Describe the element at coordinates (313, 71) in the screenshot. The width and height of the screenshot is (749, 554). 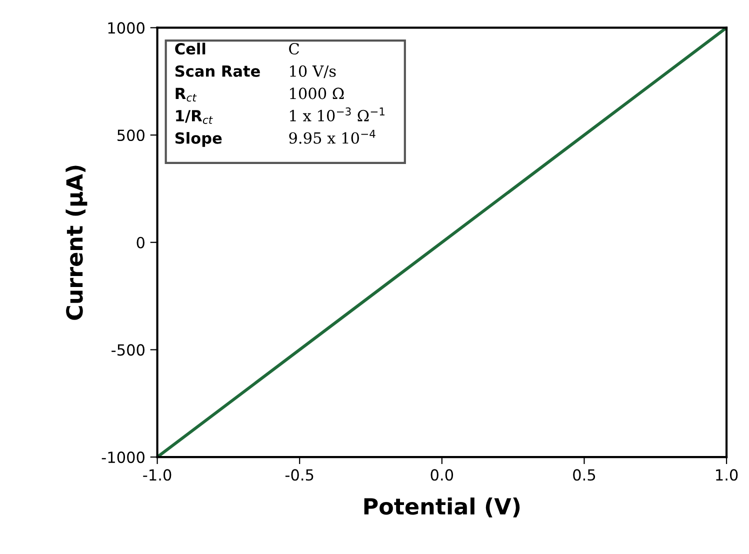
I see `annotation: 10 V/s` at that location.